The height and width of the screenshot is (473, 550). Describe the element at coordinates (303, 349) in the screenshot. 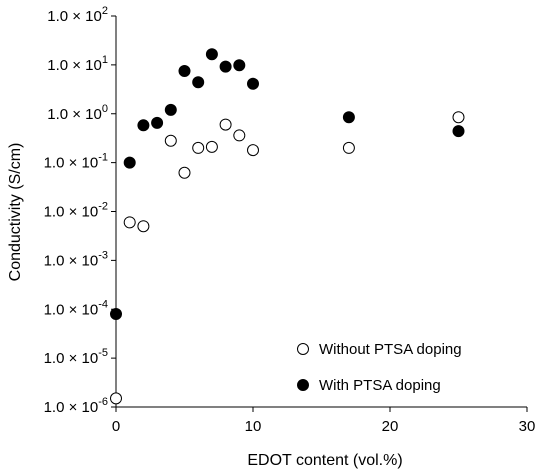

I see `legend-marker-without-ptsa` at that location.